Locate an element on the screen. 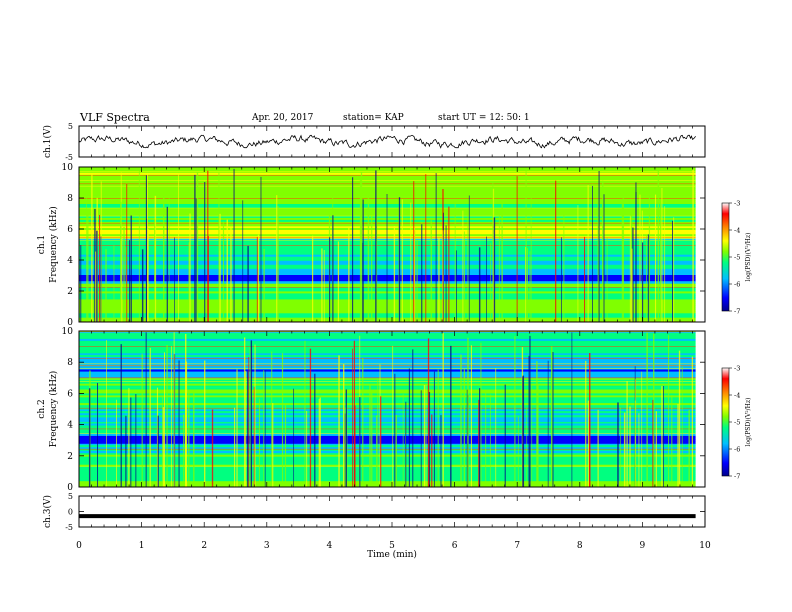  ch1-trace is located at coordinates (387, 141).